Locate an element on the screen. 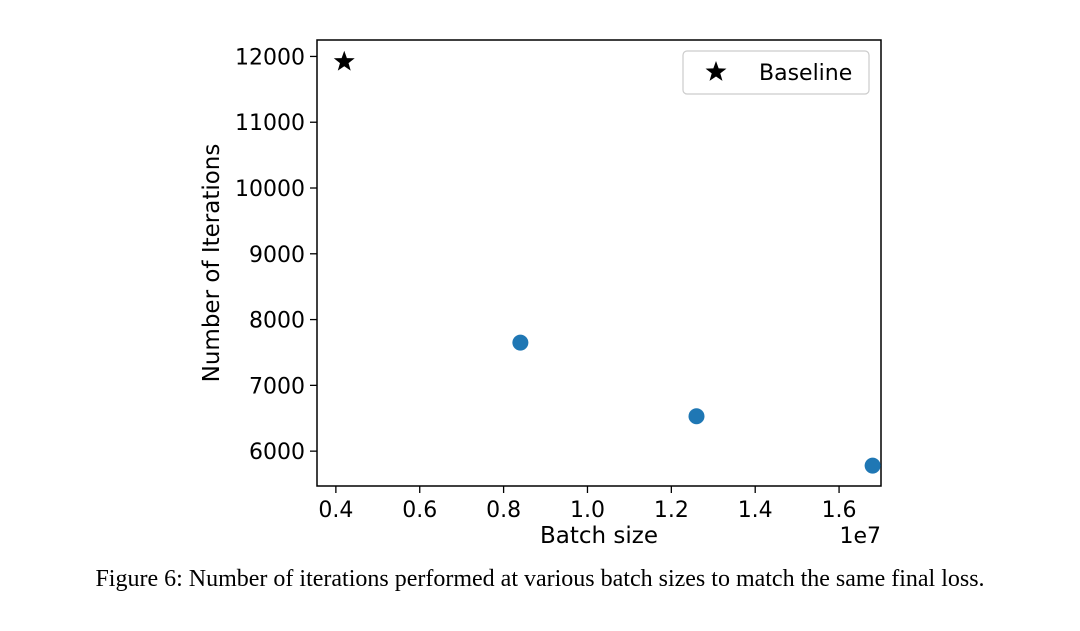 This screenshot has width=1080, height=631. x-tick-label: 0.4 is located at coordinates (335, 510).